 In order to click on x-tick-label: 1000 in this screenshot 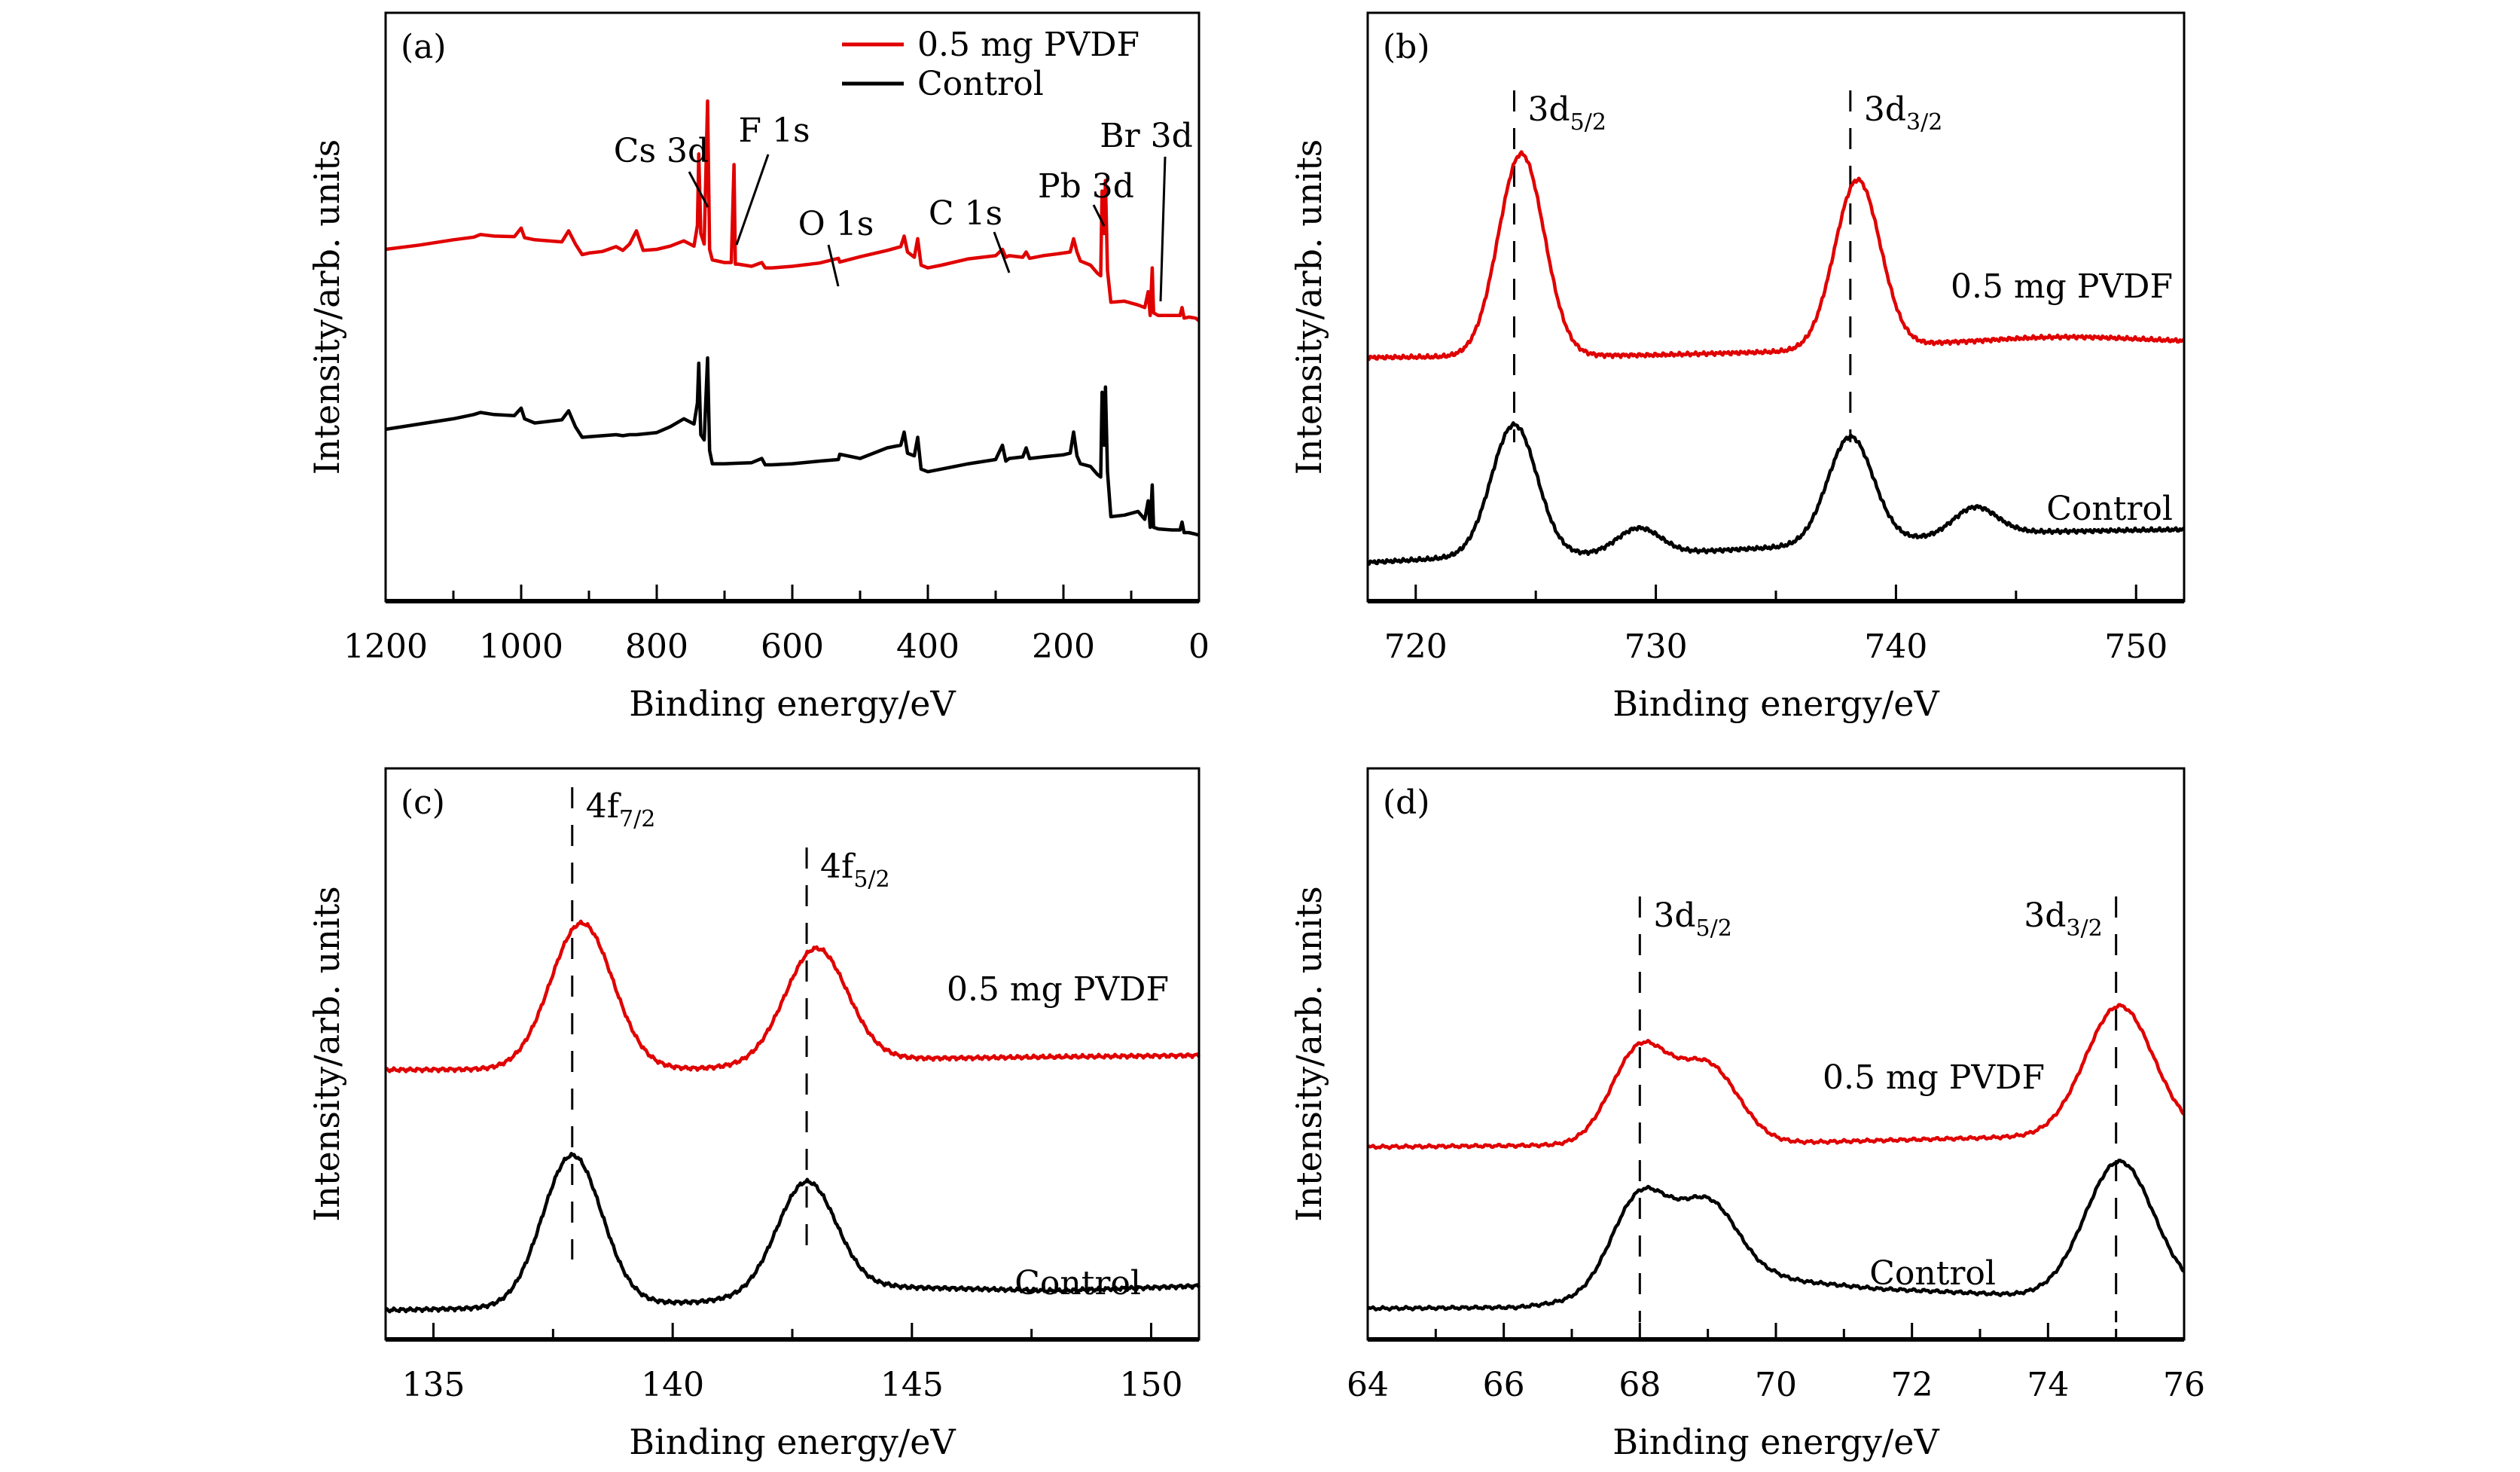, I will do `click(521, 647)`.